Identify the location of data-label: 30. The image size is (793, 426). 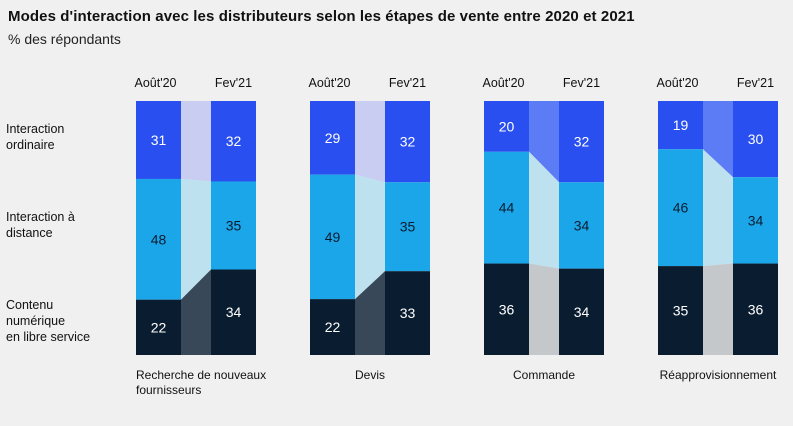
(756, 139).